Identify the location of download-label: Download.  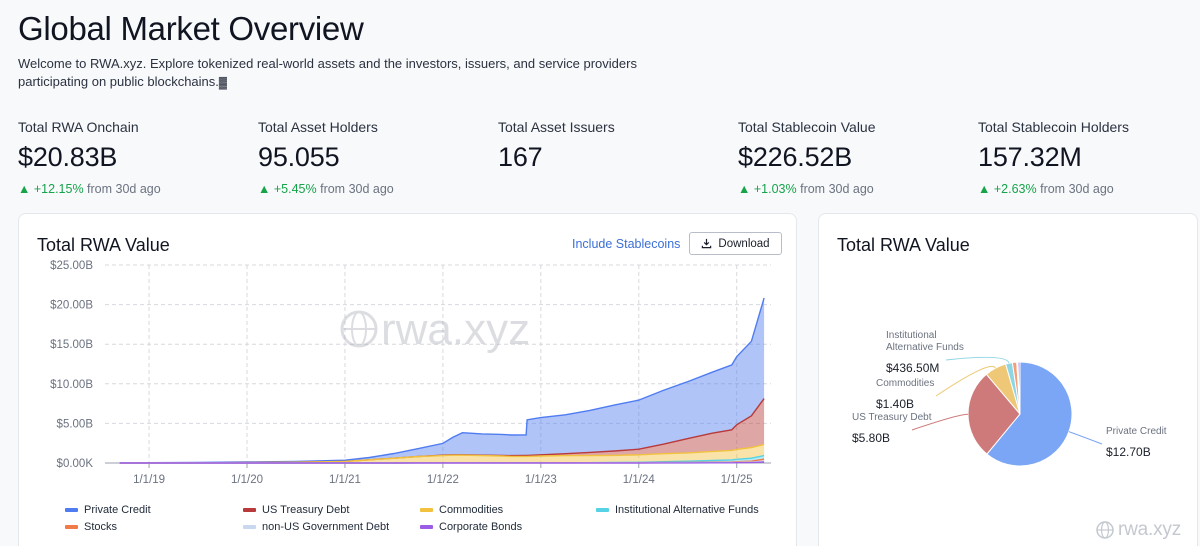
(744, 243).